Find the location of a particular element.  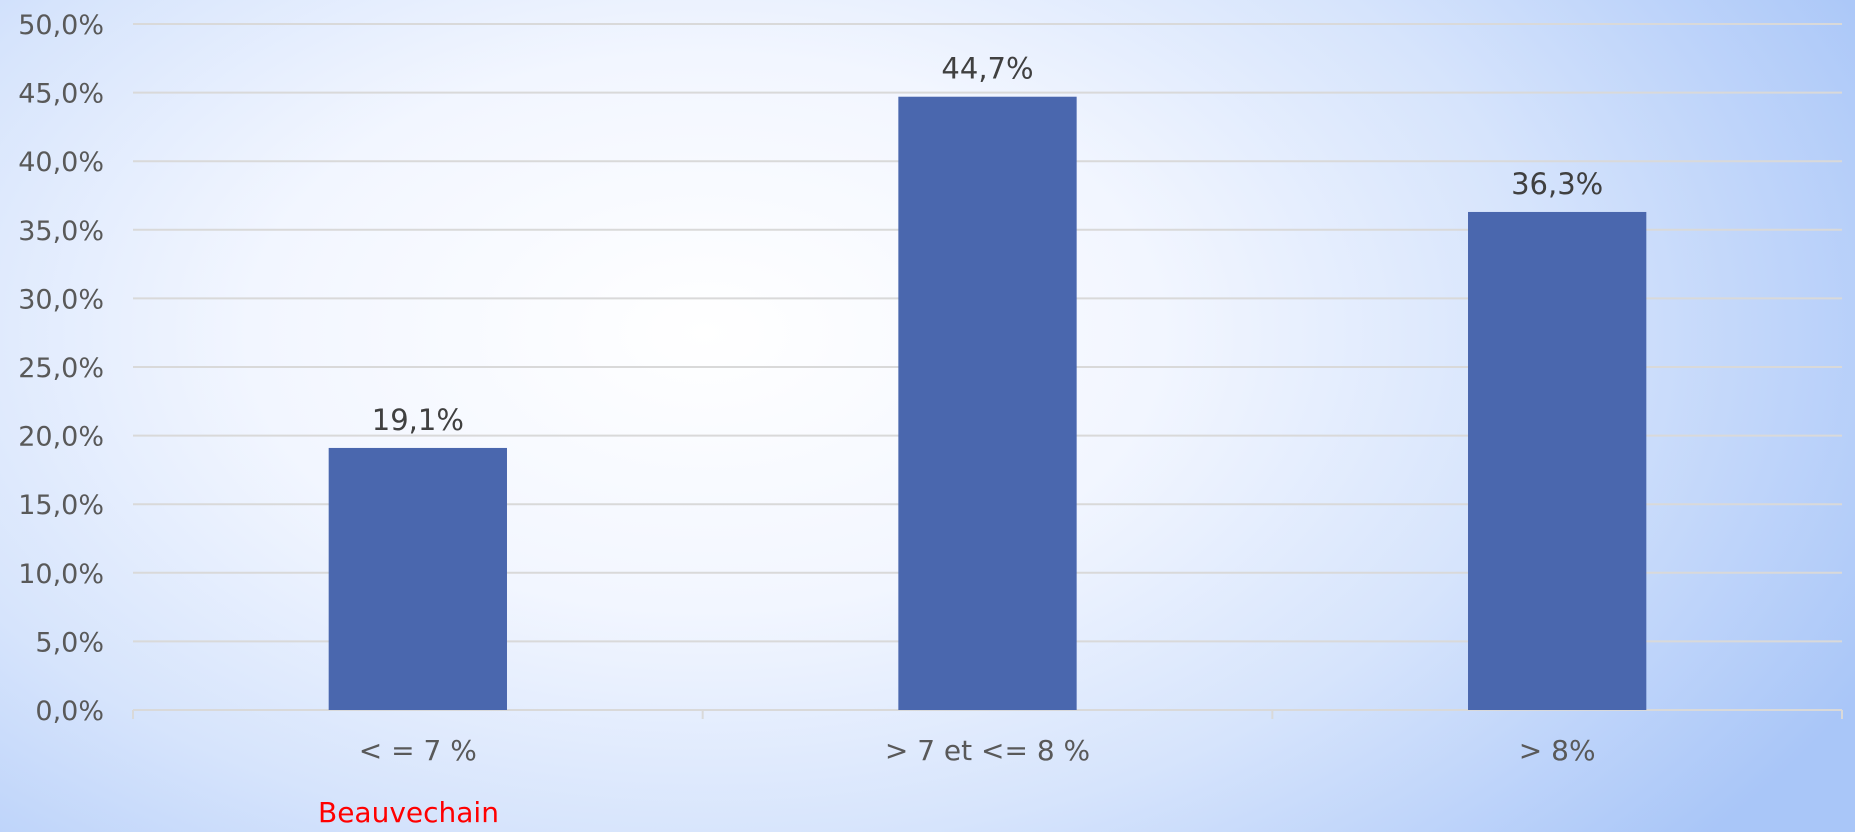

y-tick-label: 20,0% is located at coordinates (61, 437).